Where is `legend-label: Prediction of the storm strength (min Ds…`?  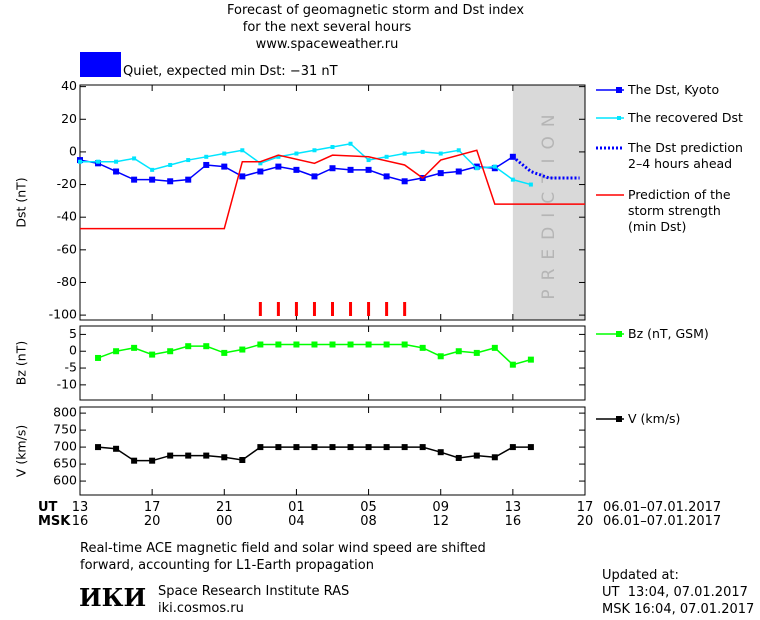 legend-label: Prediction of the storm strength (min Ds… is located at coordinates (679, 210).